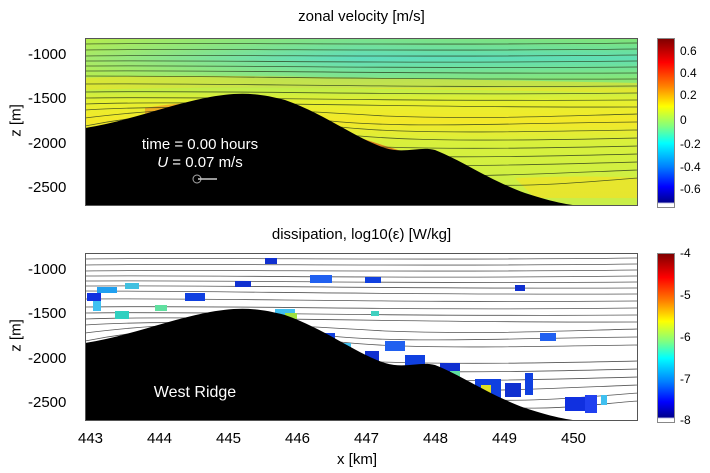  Describe the element at coordinates (16, 335) in the screenshot. I see `bottom-ylabel: z [m]` at that location.